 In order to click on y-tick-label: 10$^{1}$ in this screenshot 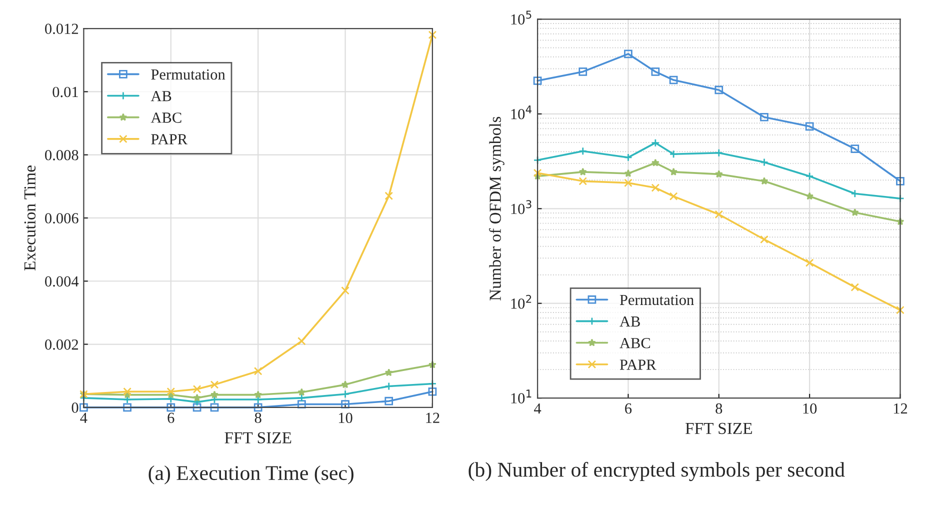, I will do `click(521, 397)`.